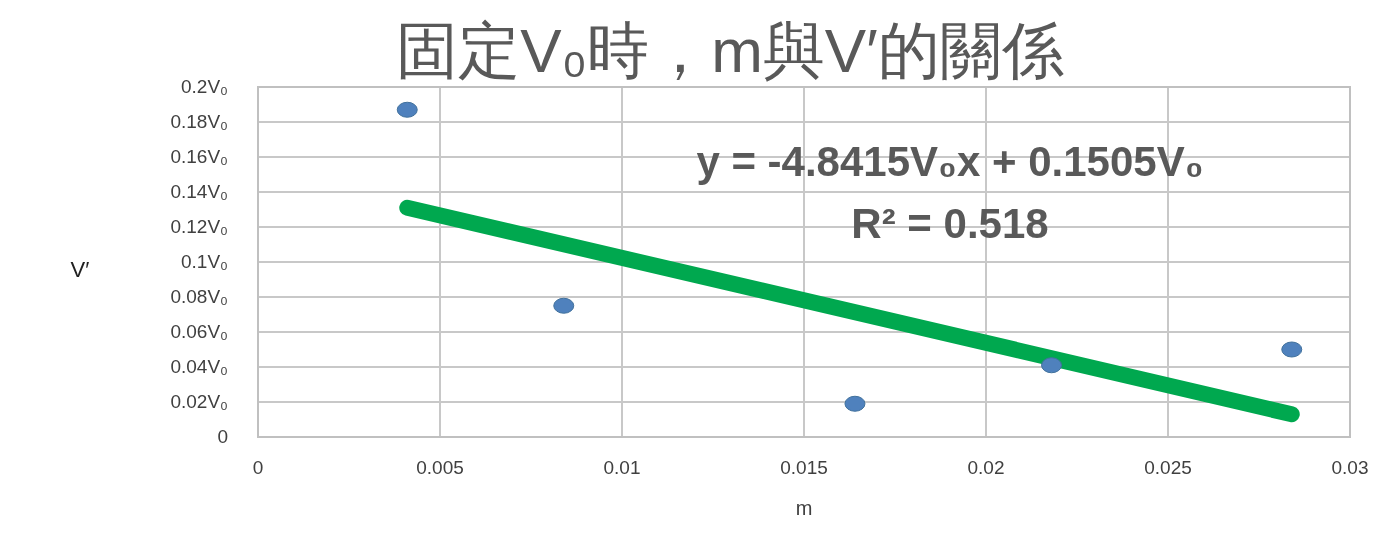  Describe the element at coordinates (440, 467) in the screenshot. I see `x-tick-label: 0.005` at that location.